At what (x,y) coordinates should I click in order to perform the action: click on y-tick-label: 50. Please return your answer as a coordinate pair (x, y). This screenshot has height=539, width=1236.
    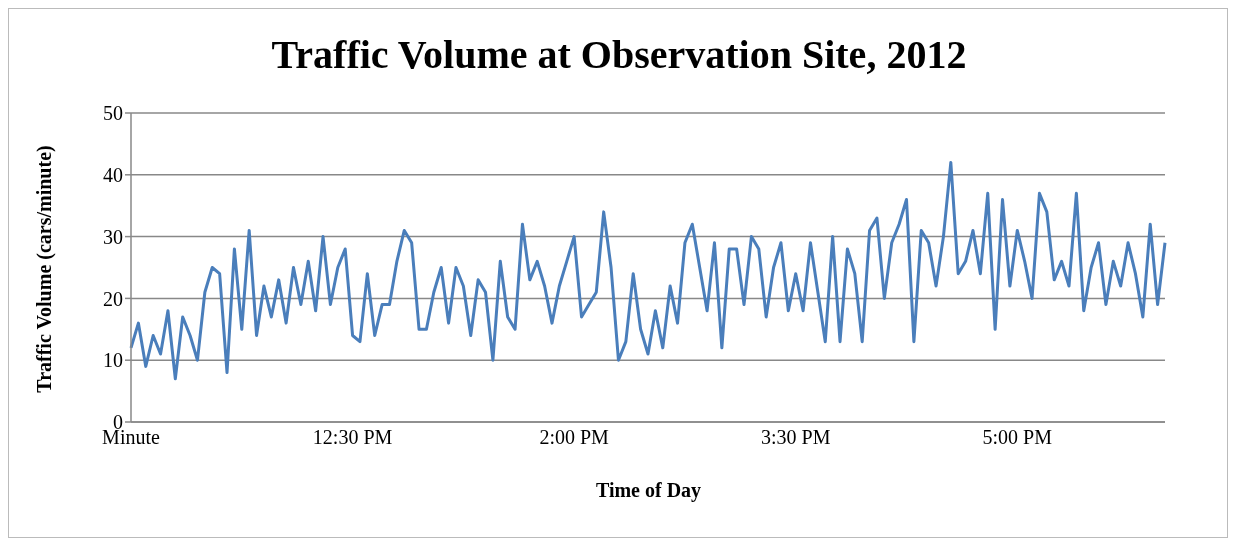
    Looking at the image, I should click on (113, 113).